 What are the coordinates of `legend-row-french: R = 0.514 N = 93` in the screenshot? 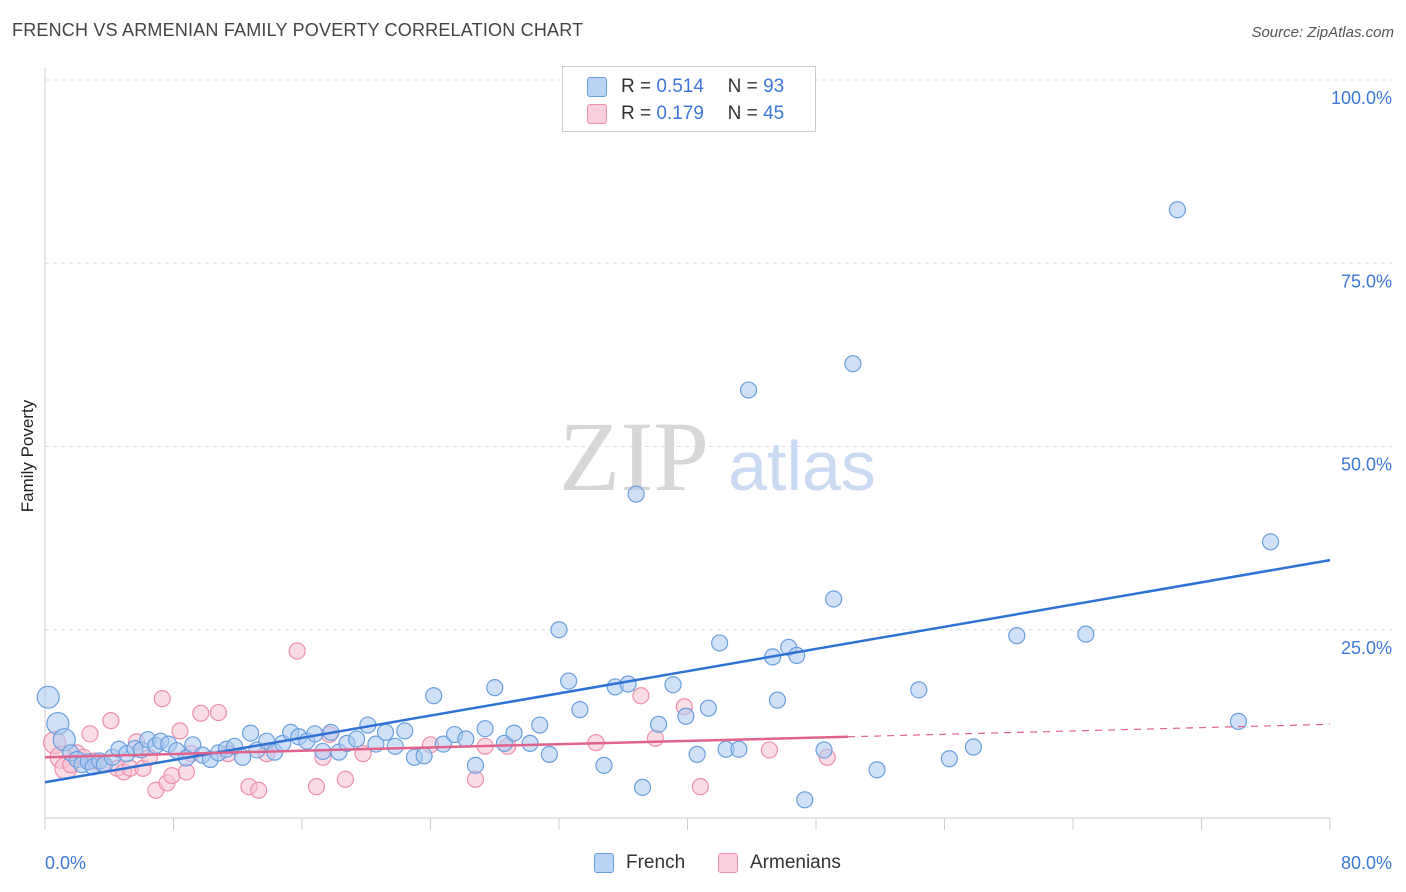 It's located at (685, 87).